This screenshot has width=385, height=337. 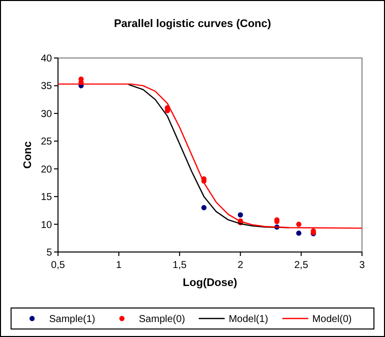 I want to click on y-tick-label: 40, so click(x=46, y=59).